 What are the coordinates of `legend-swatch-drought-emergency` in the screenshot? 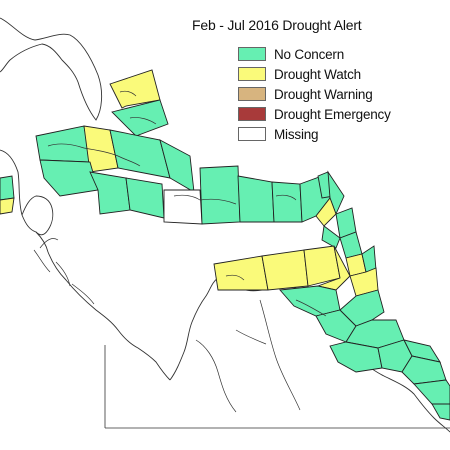 It's located at (252, 114).